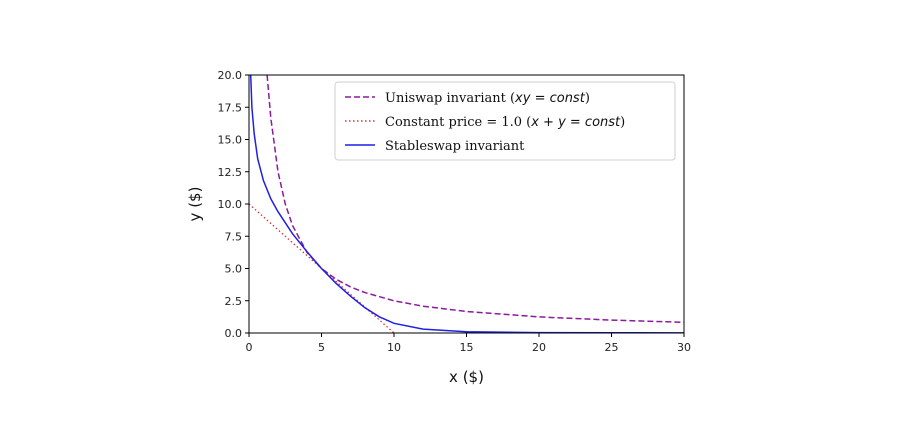  I want to click on x-axis-label: x ($), so click(466, 377).